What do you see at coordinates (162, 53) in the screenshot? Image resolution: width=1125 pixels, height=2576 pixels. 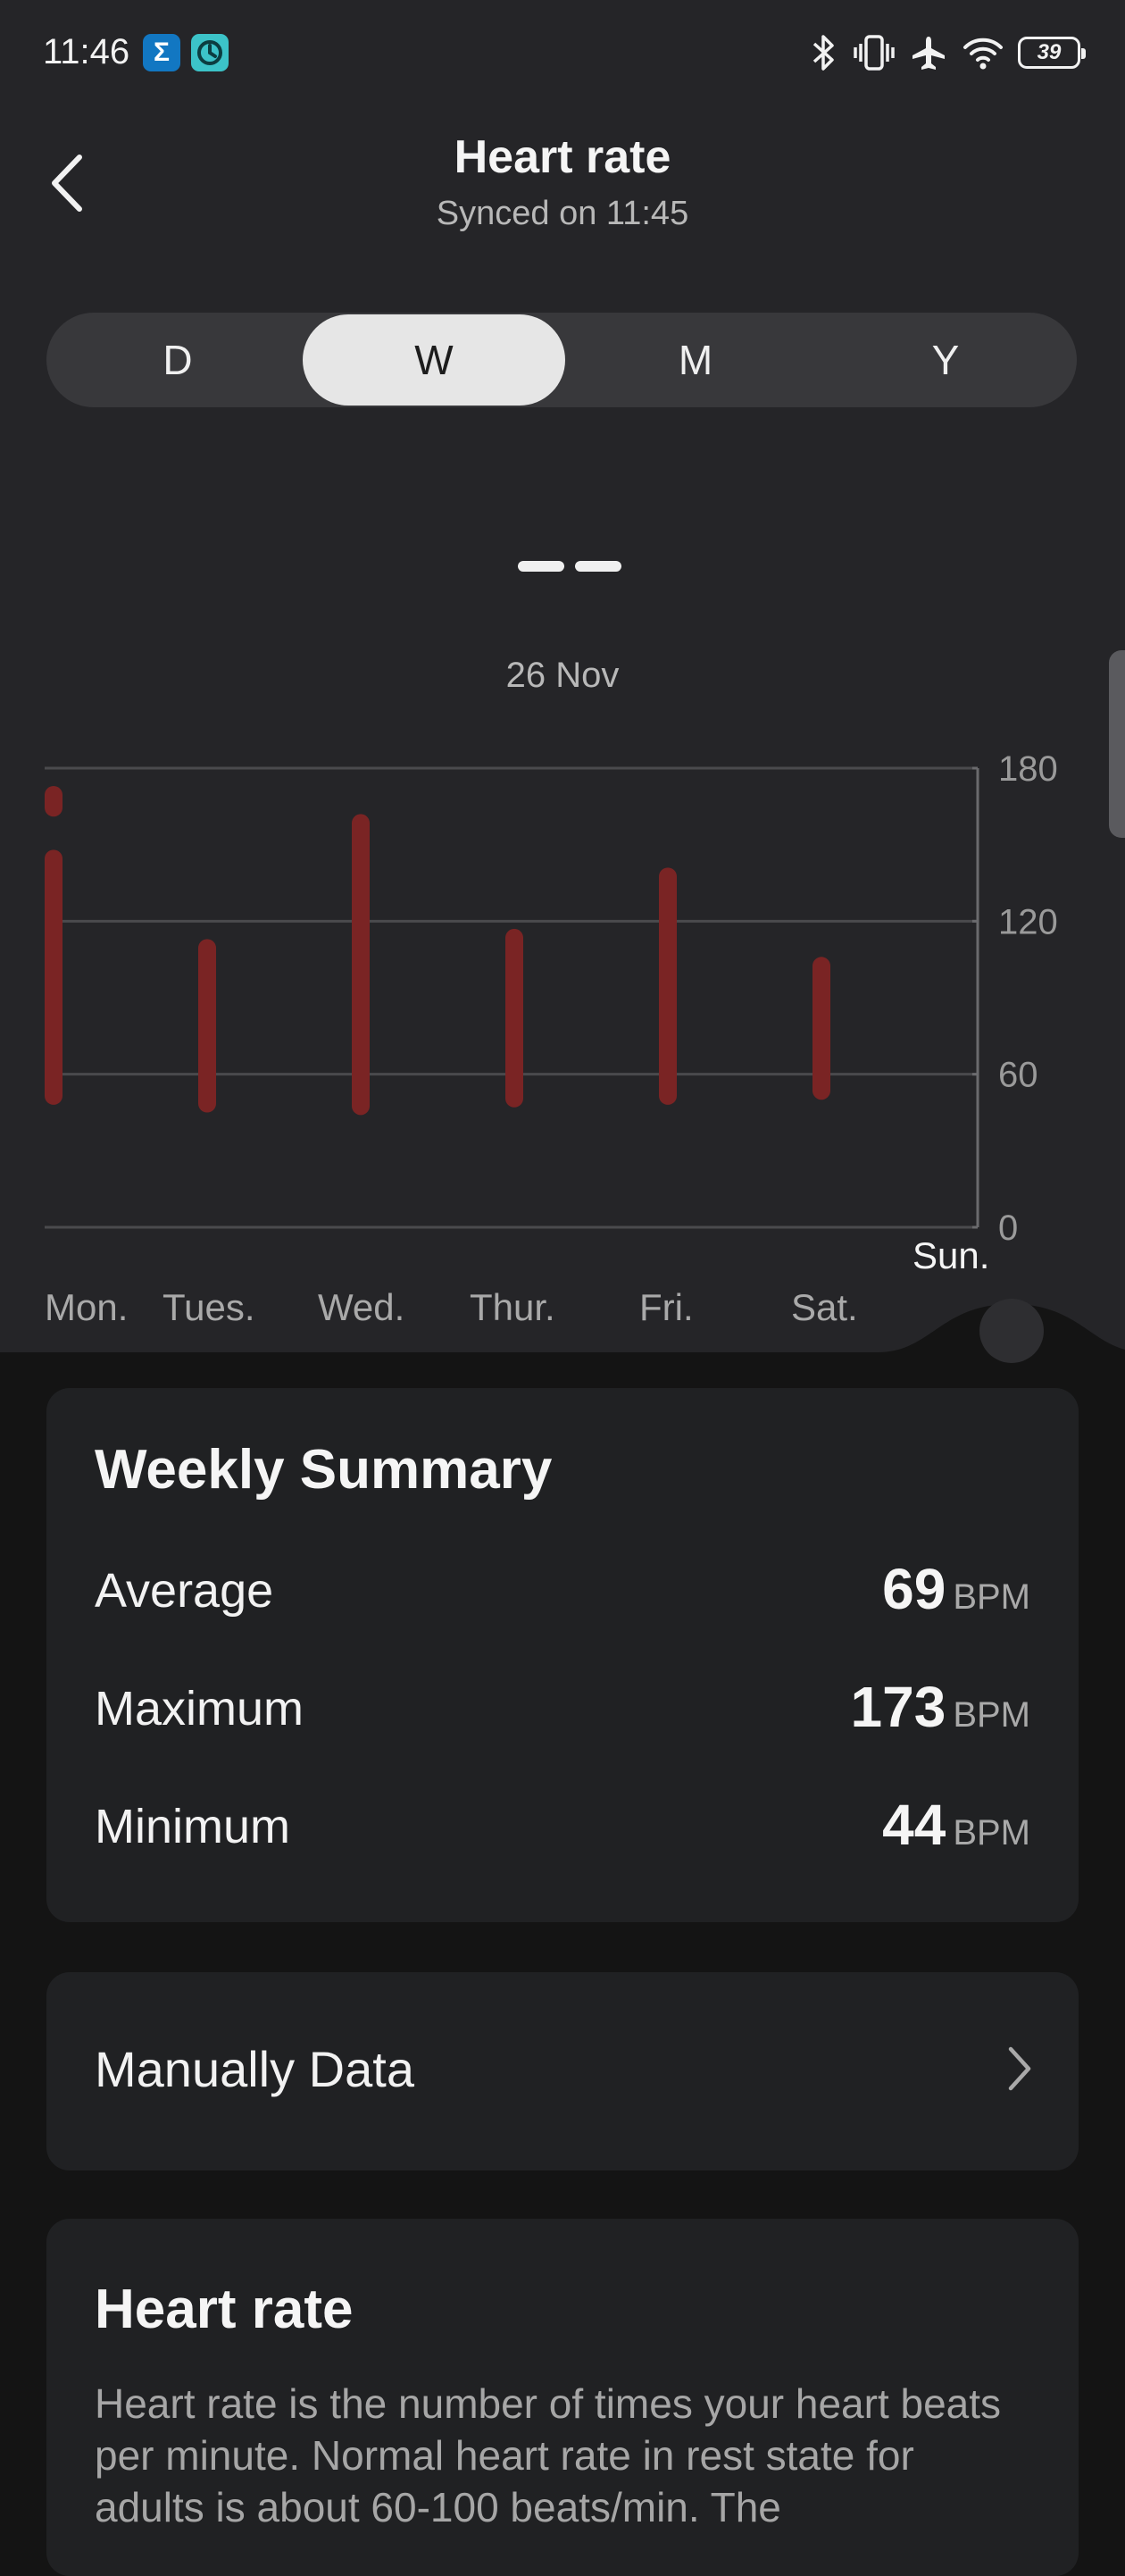 I see `sigma-app-icon: Σ` at bounding box center [162, 53].